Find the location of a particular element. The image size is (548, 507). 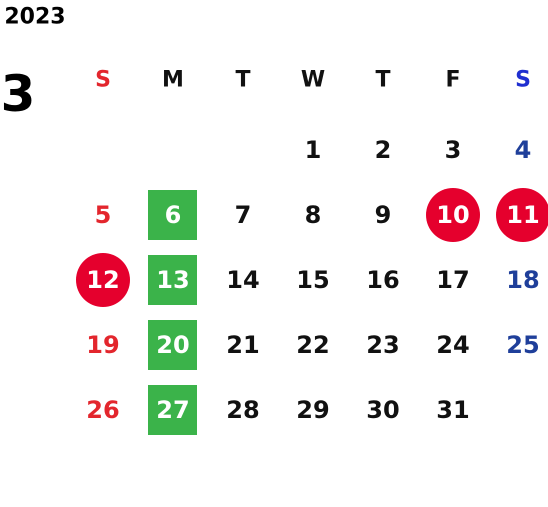

weekday-label: M is located at coordinates (173, 80).